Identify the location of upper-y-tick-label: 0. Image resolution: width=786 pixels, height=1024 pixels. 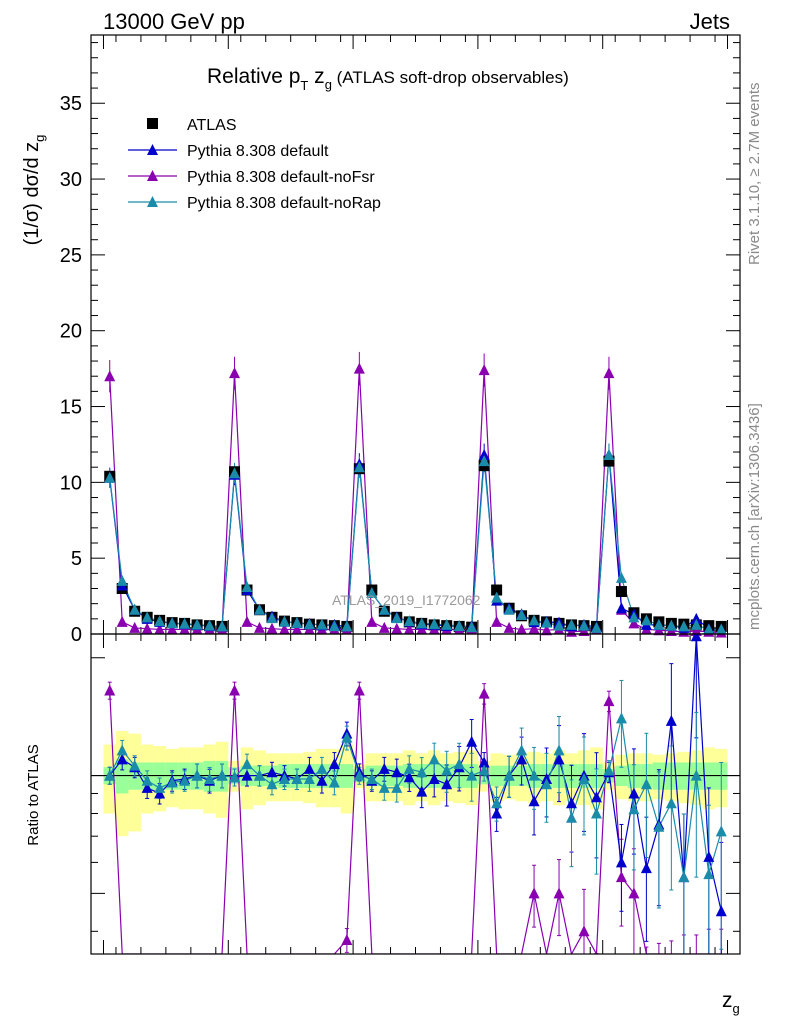
(76, 635).